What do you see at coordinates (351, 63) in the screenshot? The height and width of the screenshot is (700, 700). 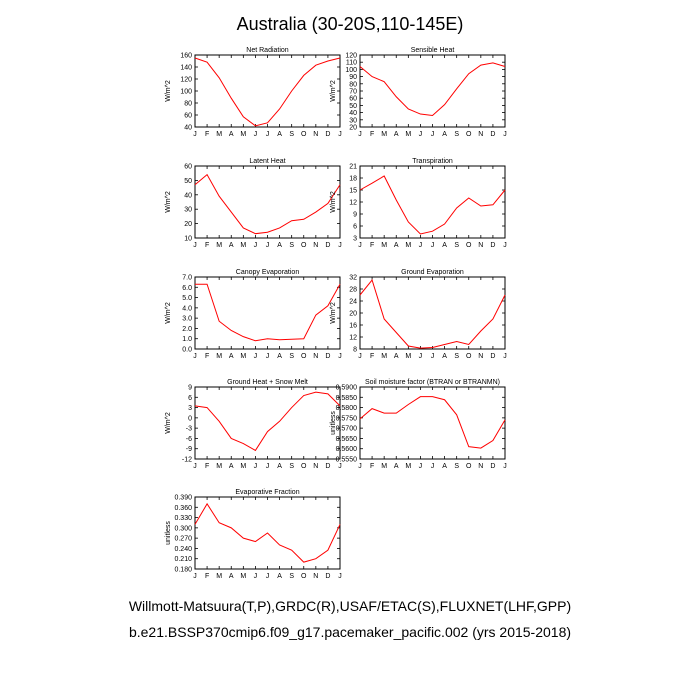 I see `y-tick-label: 110` at bounding box center [351, 63].